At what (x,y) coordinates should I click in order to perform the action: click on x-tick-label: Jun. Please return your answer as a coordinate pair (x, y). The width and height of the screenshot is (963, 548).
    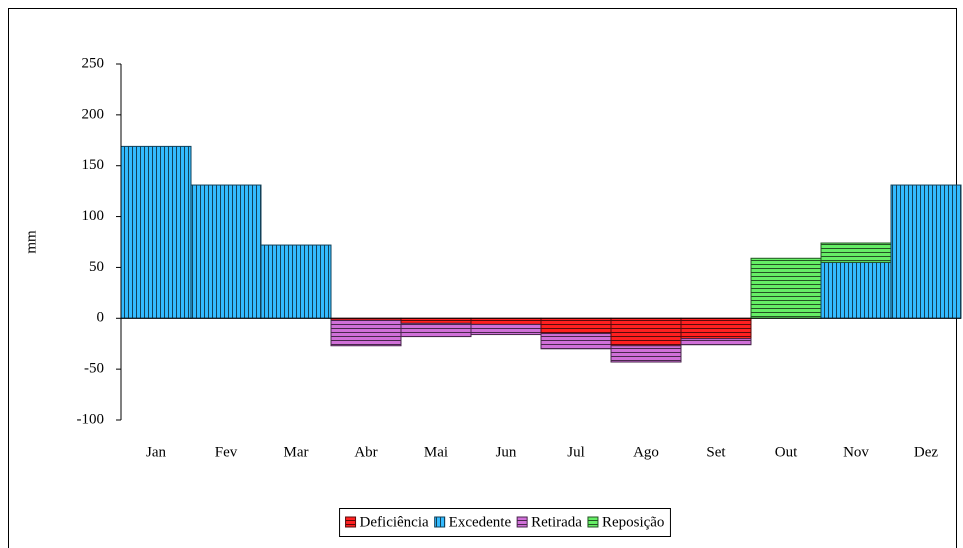
    Looking at the image, I should click on (506, 452).